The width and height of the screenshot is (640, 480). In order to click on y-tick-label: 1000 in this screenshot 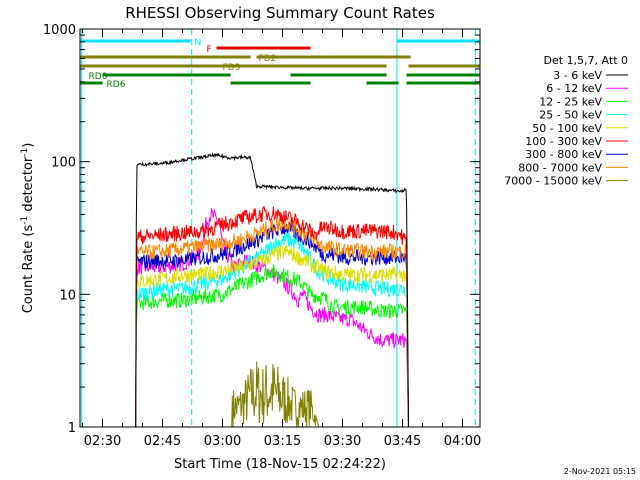, I will do `click(59, 30)`.